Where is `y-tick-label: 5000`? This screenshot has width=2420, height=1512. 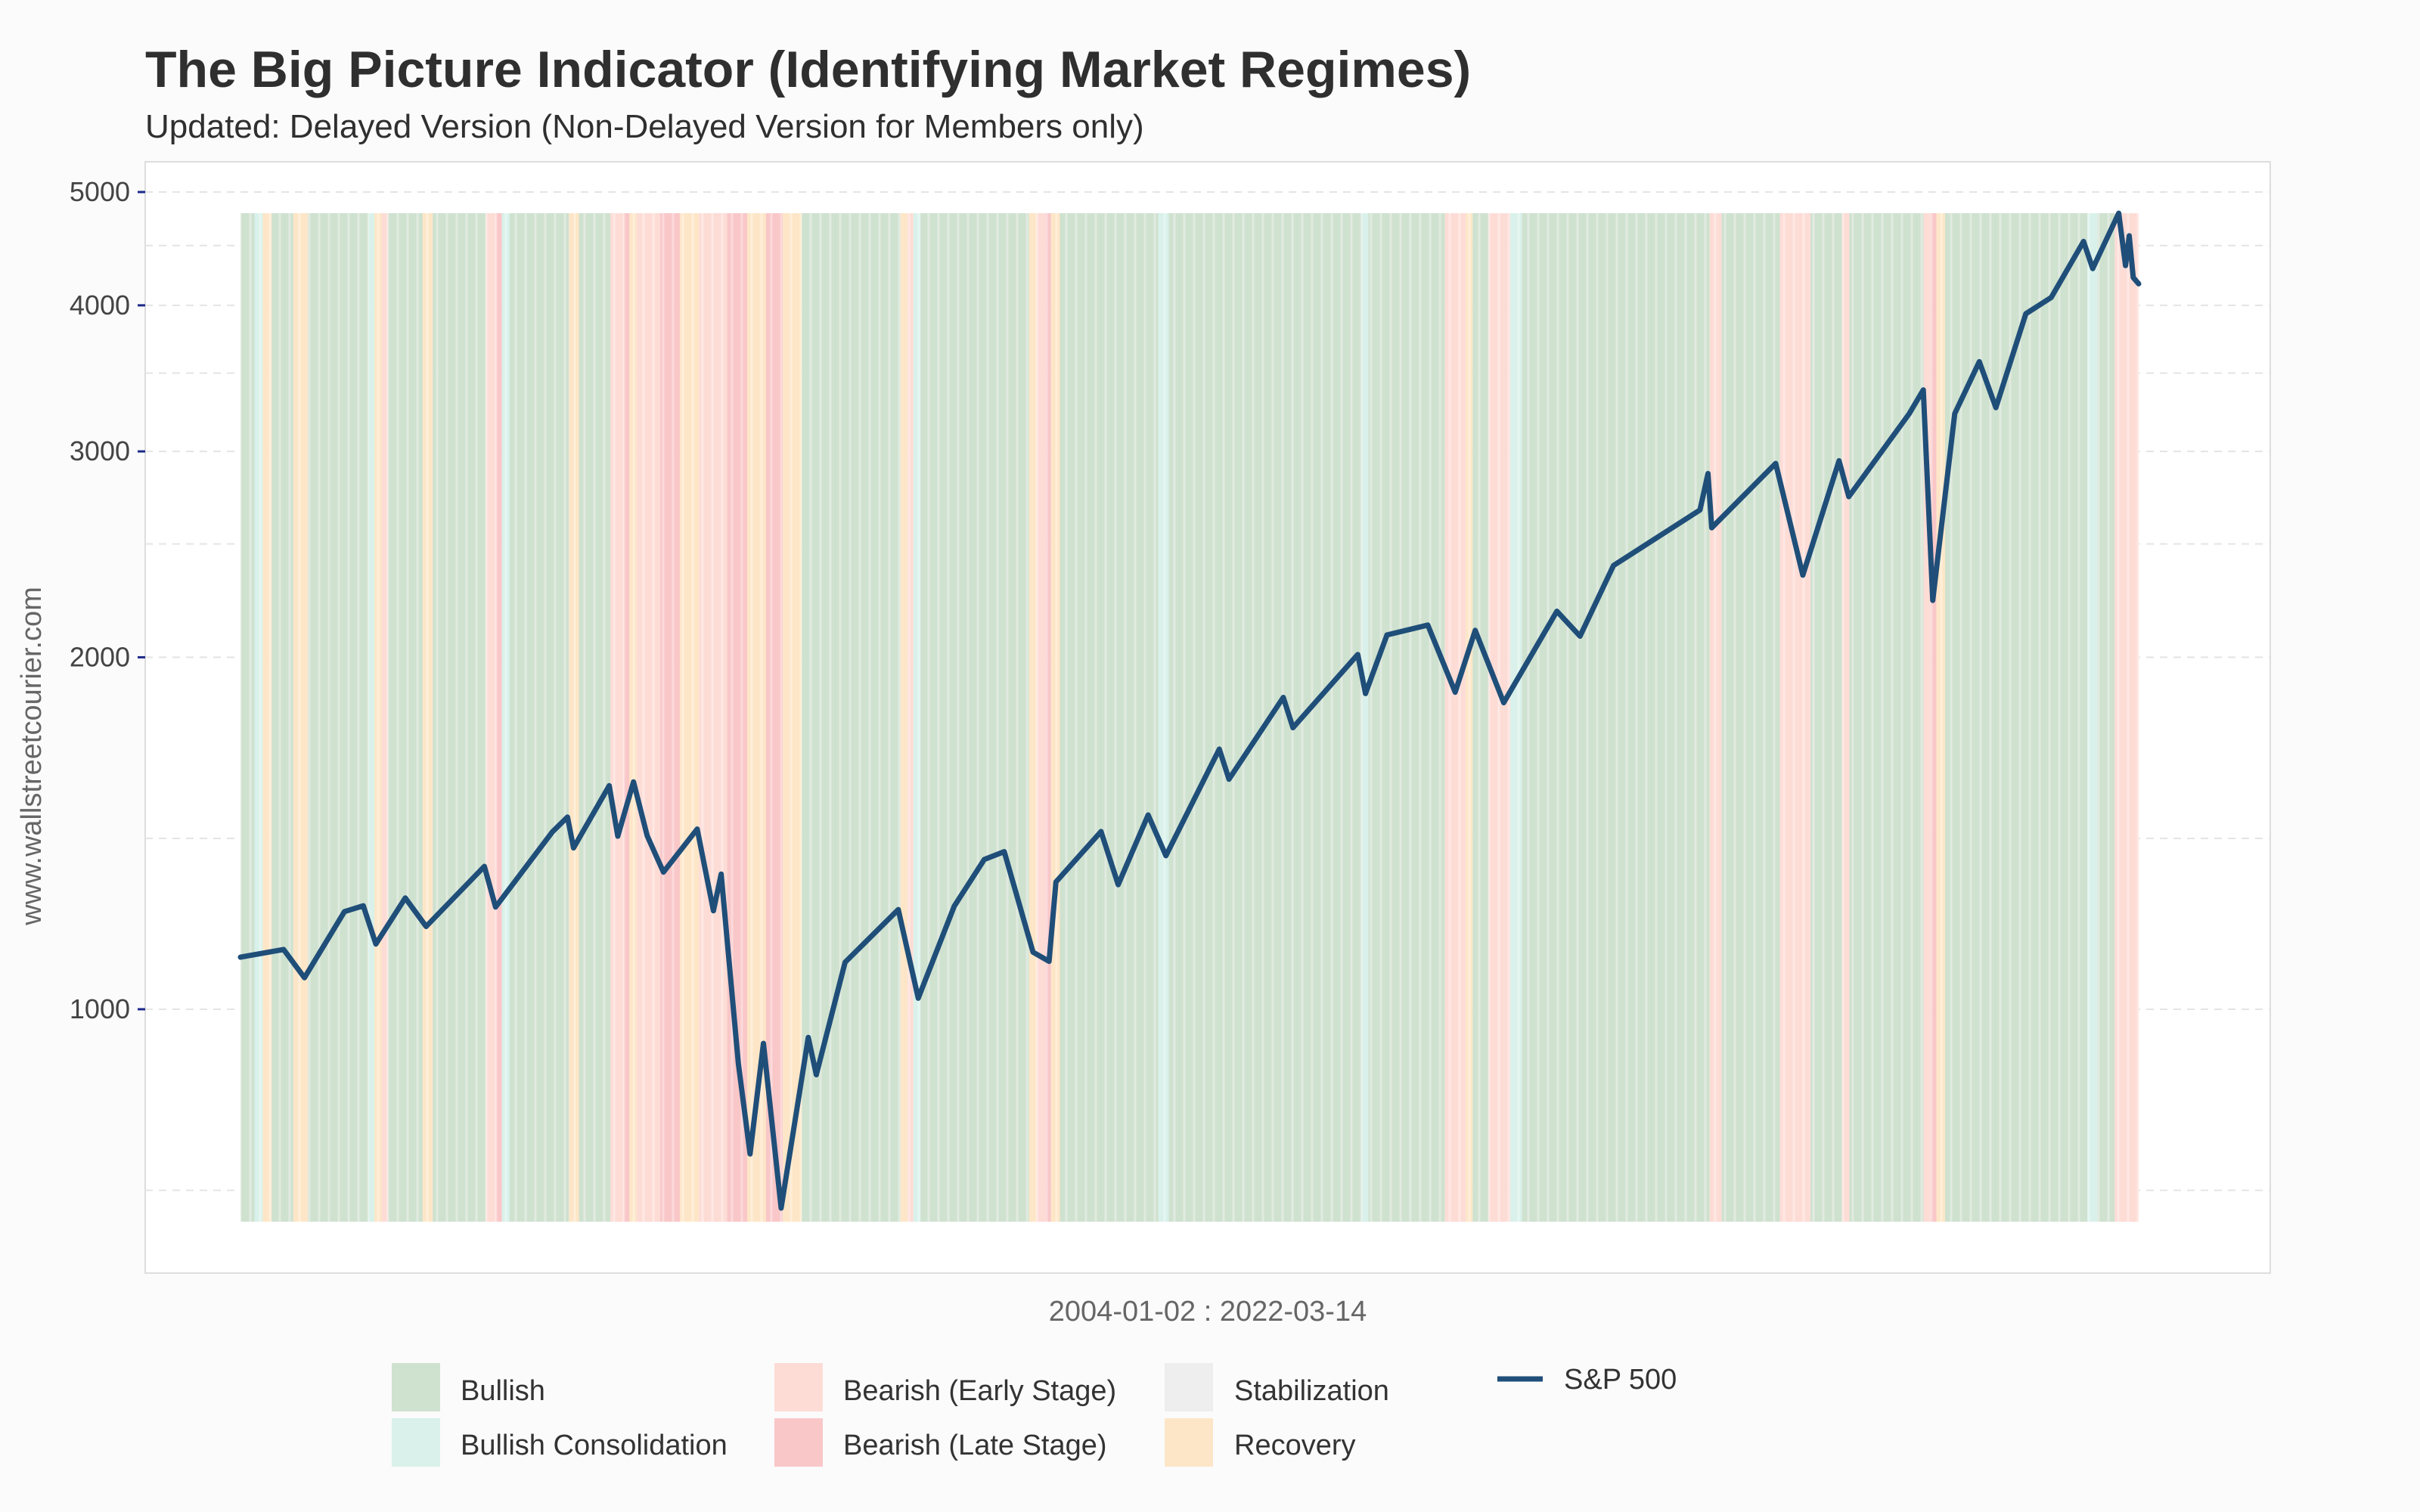 y-tick-label: 5000 is located at coordinates (100, 191).